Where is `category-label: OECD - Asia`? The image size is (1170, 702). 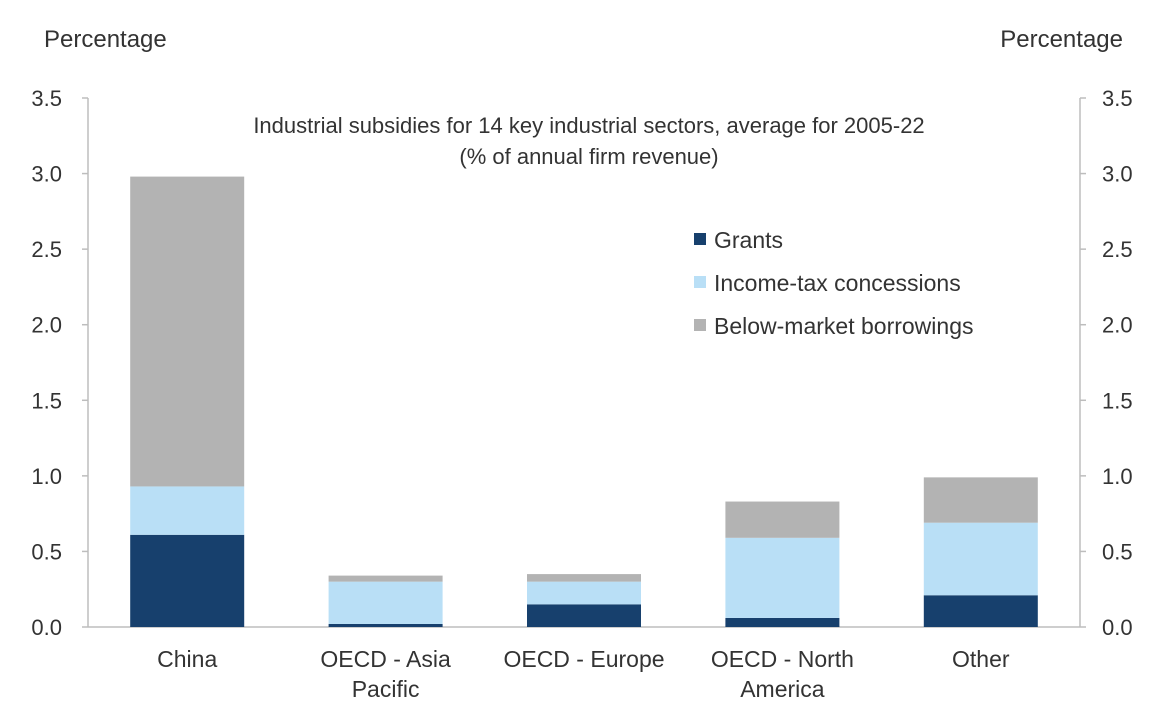
category-label: OECD - Asia is located at coordinates (385, 659).